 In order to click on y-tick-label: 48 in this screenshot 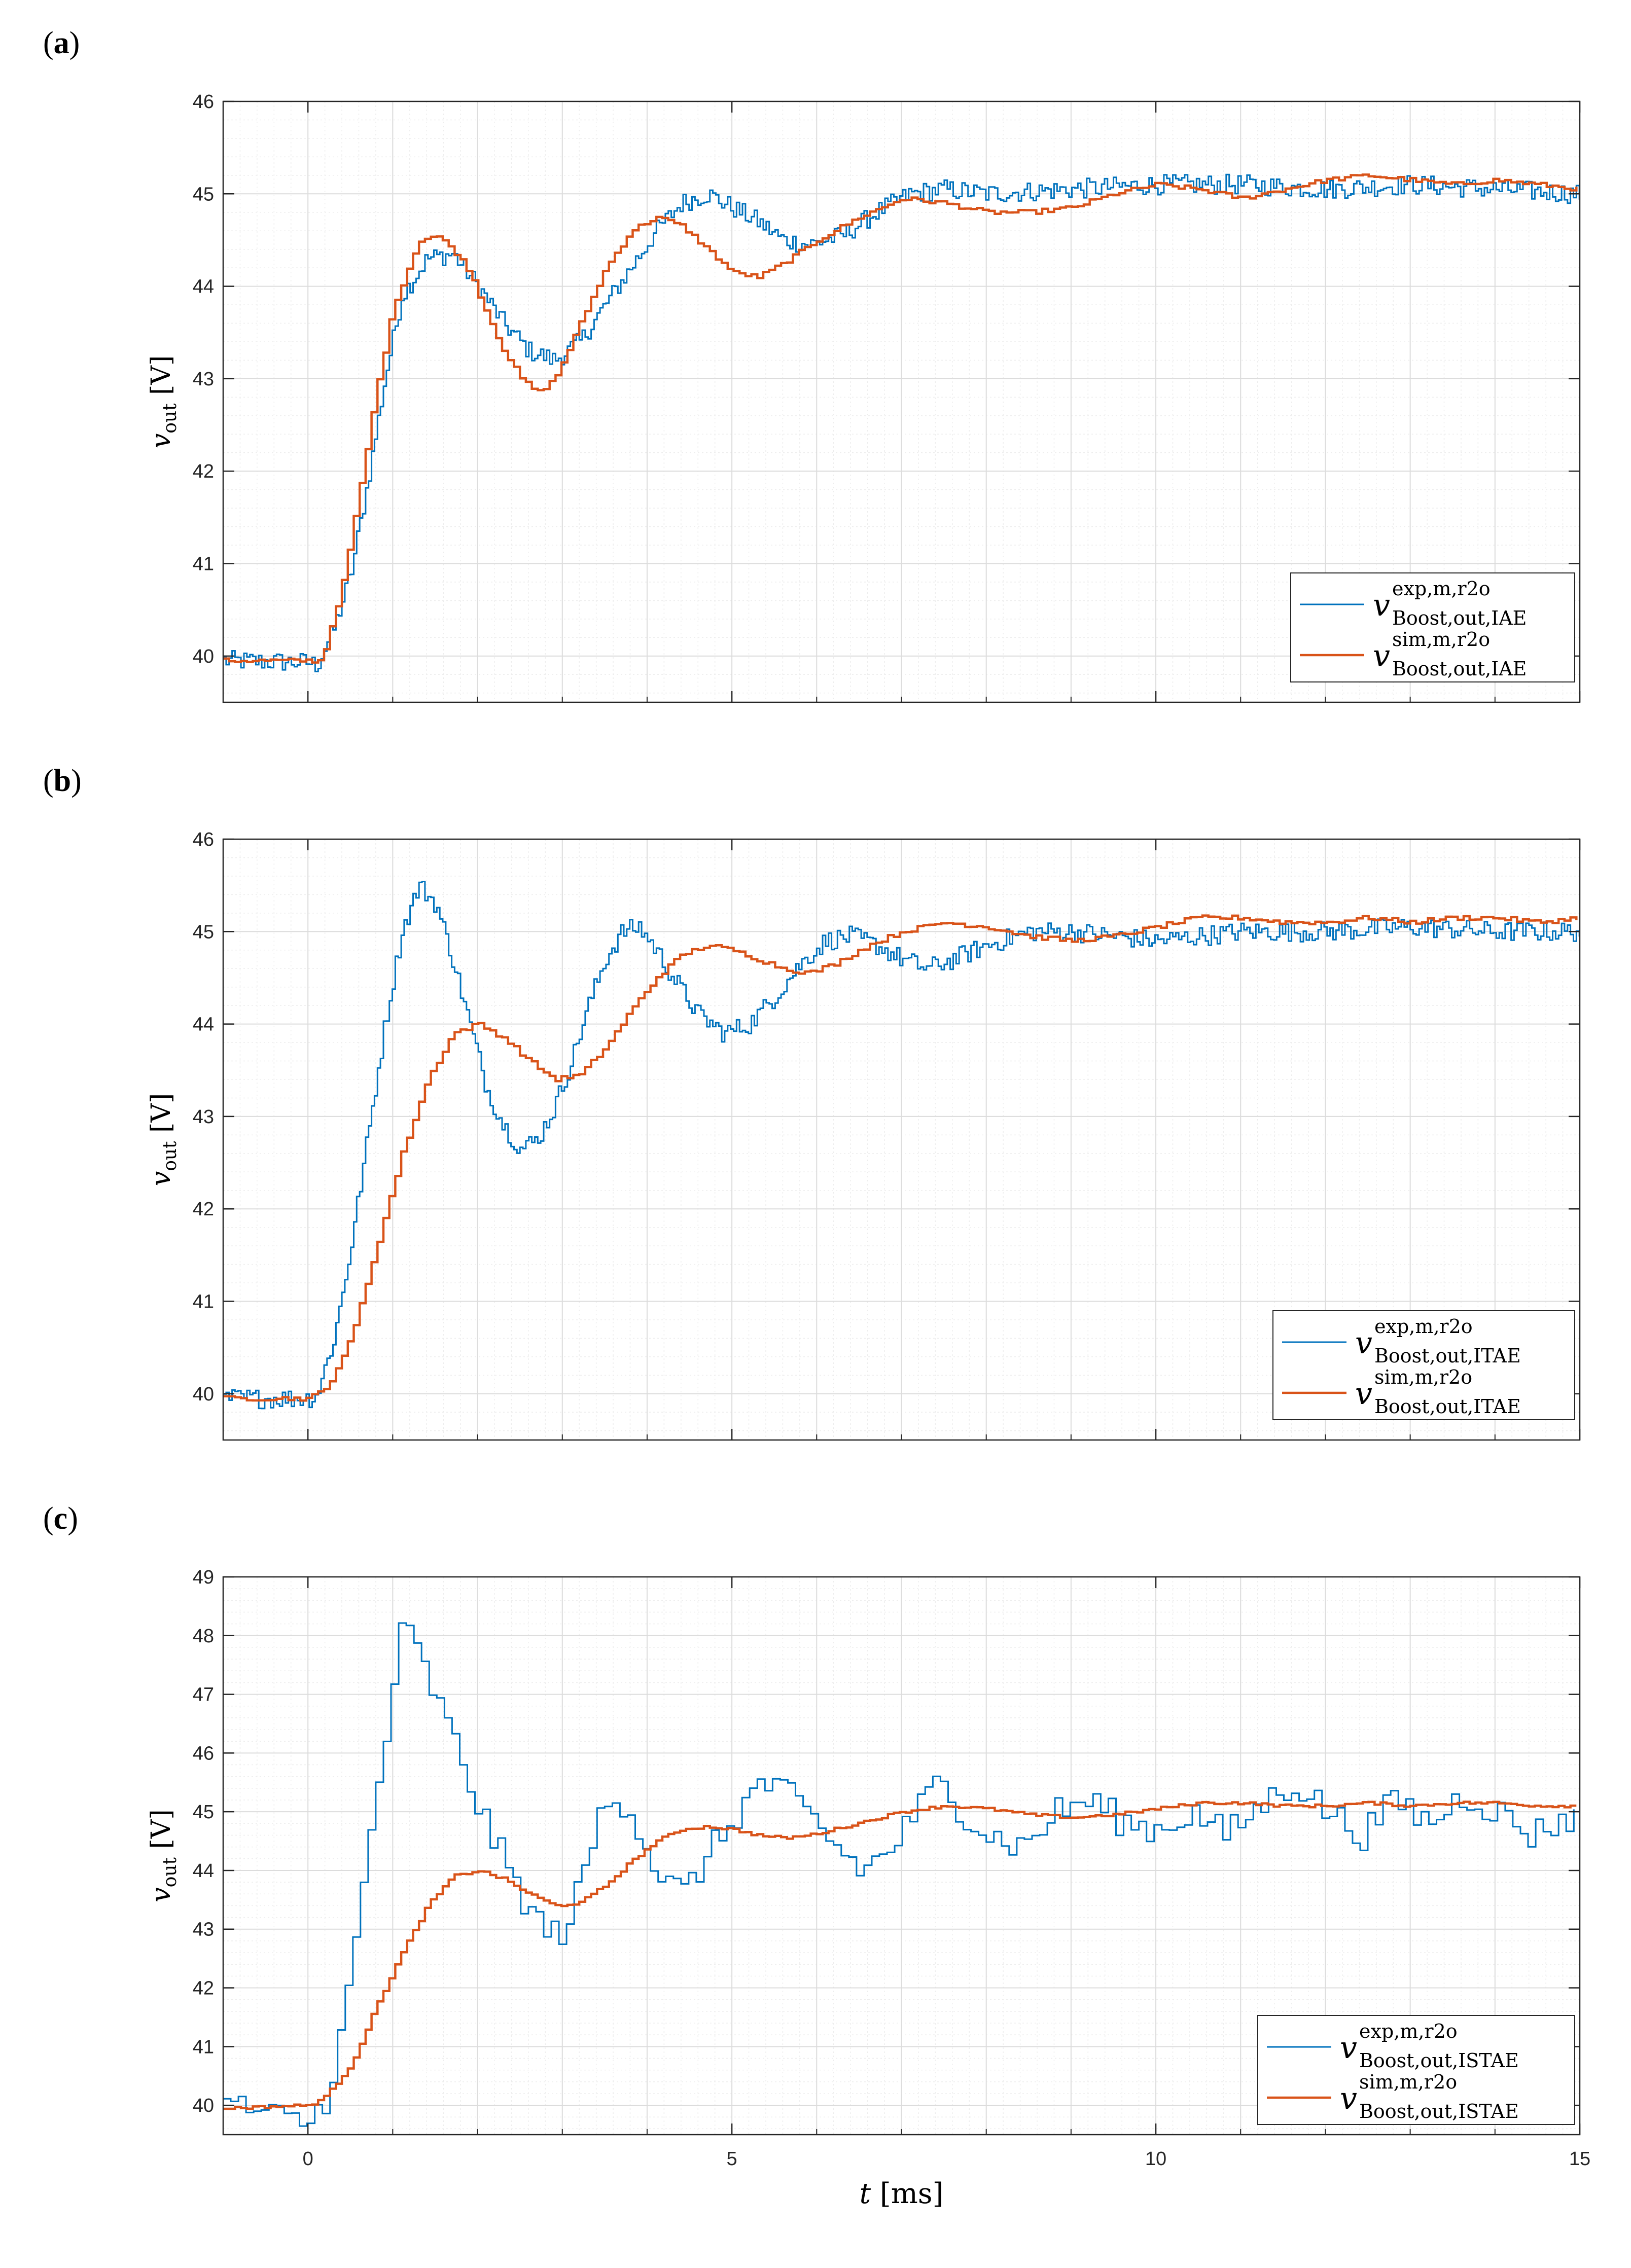, I will do `click(203, 1637)`.